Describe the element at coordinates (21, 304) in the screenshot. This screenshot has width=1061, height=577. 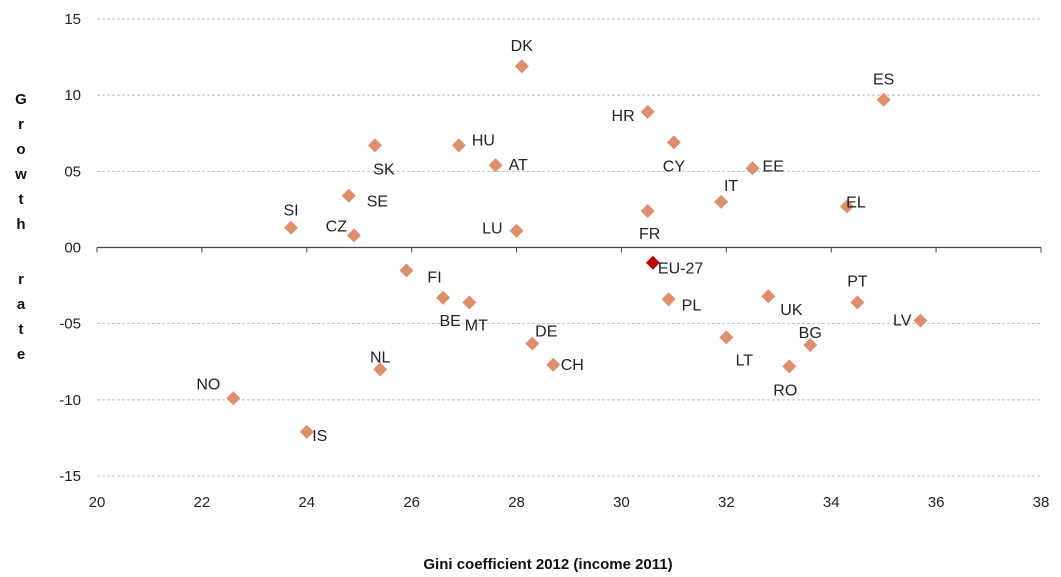
I see `y-axis-title-char: a` at that location.